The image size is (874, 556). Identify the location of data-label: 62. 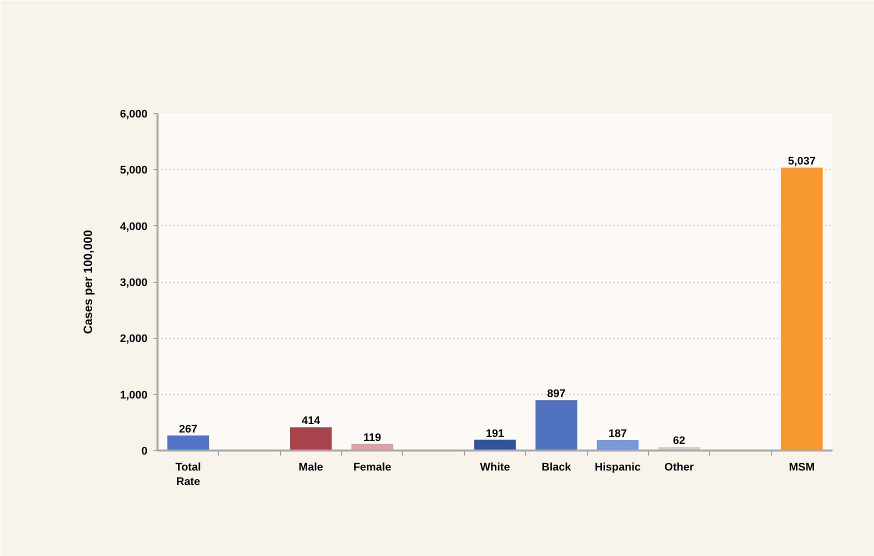
(679, 441).